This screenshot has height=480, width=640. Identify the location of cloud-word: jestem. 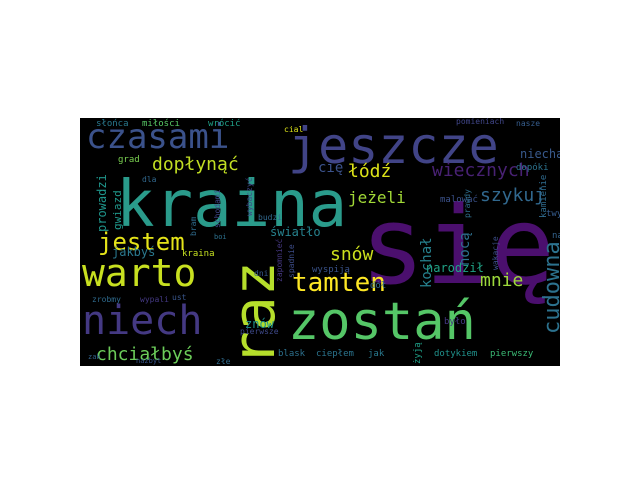
(141, 242).